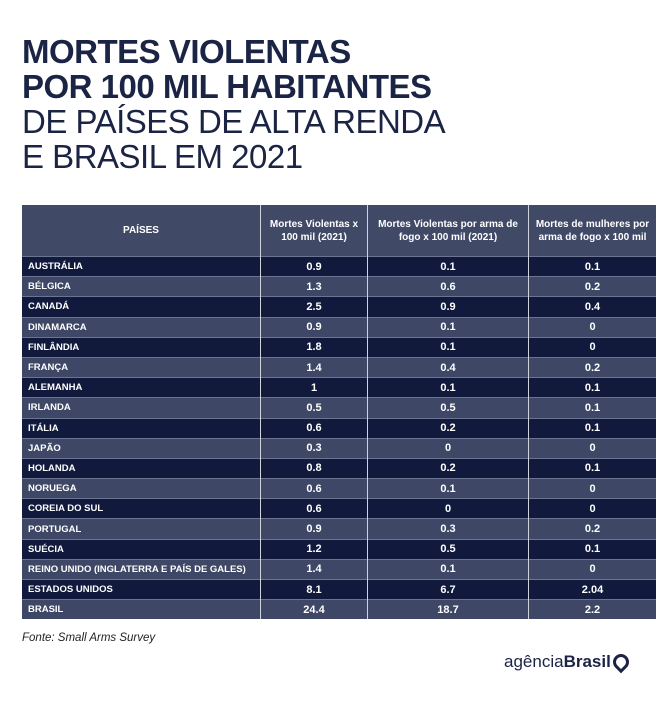 This screenshot has width=670, height=714. I want to click on table-row: SUÉCIA 1.2 0.5 0.1, so click(339, 549).